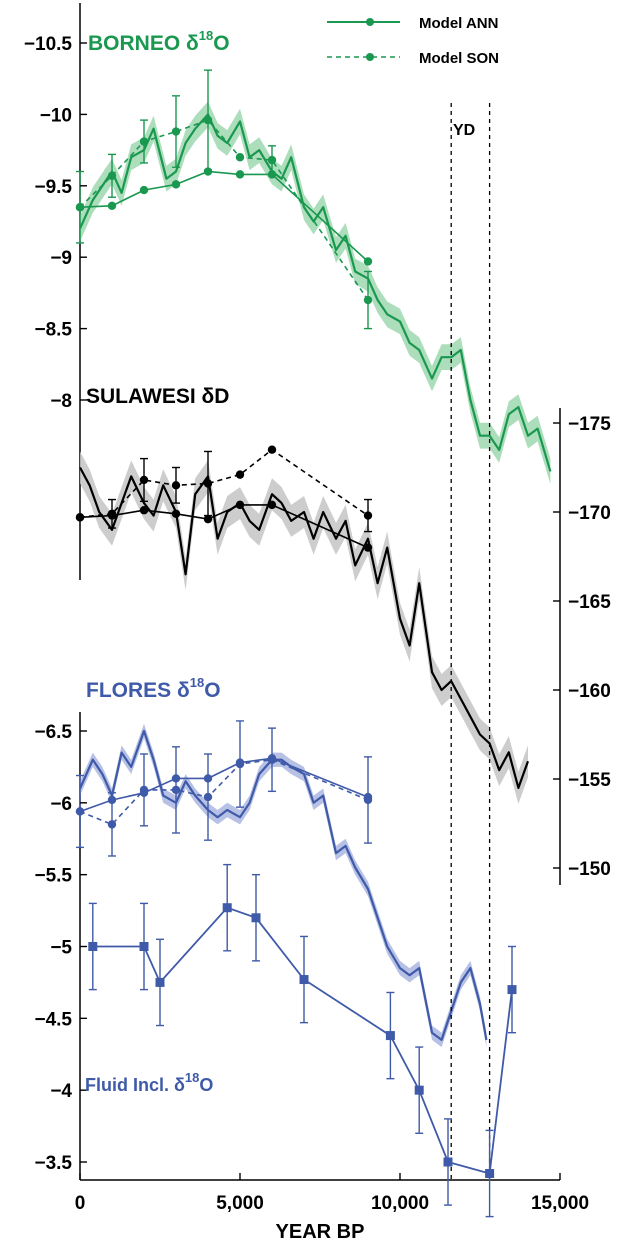  I want to click on sulawesi-ytick-label: −165, so click(589, 602).